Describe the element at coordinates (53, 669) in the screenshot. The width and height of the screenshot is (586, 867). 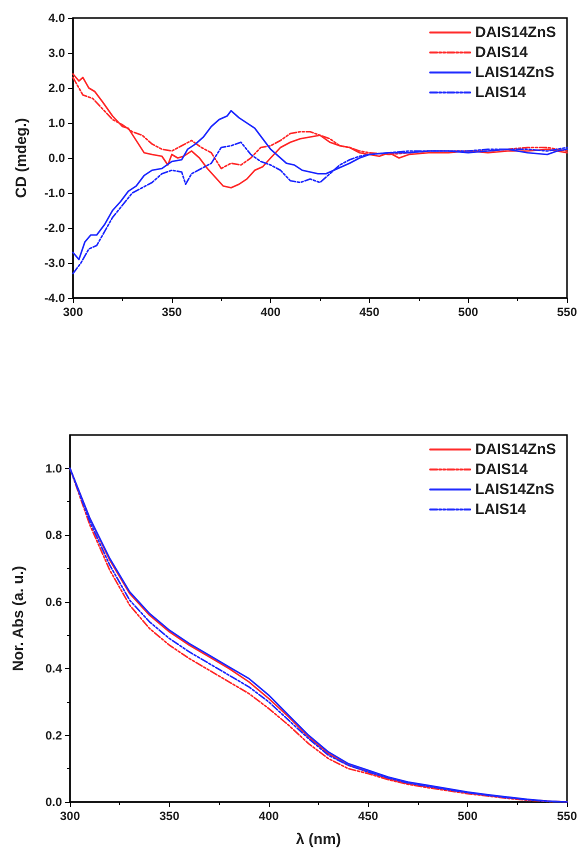
I see `y-tick-label: 0.4` at that location.